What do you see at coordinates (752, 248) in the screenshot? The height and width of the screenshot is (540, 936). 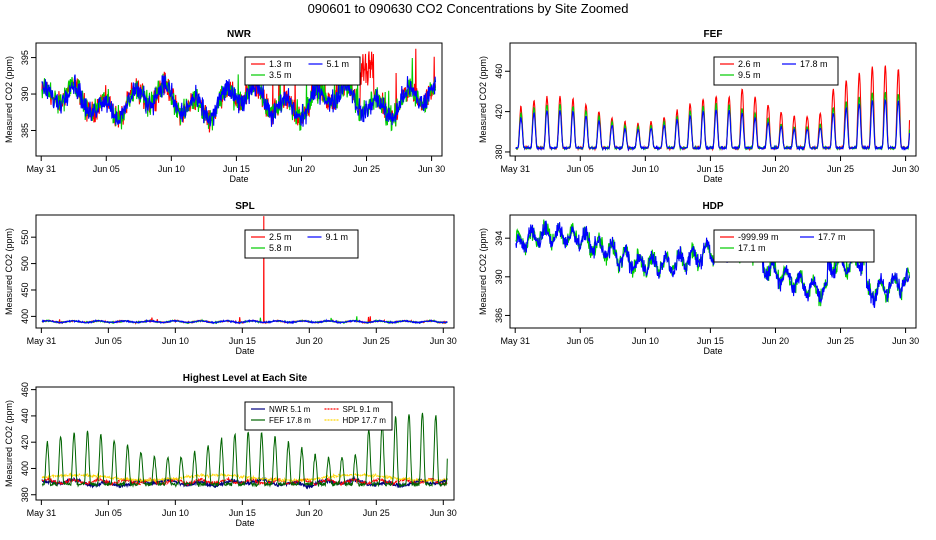 I see `legend-entry: 17.1 m` at bounding box center [752, 248].